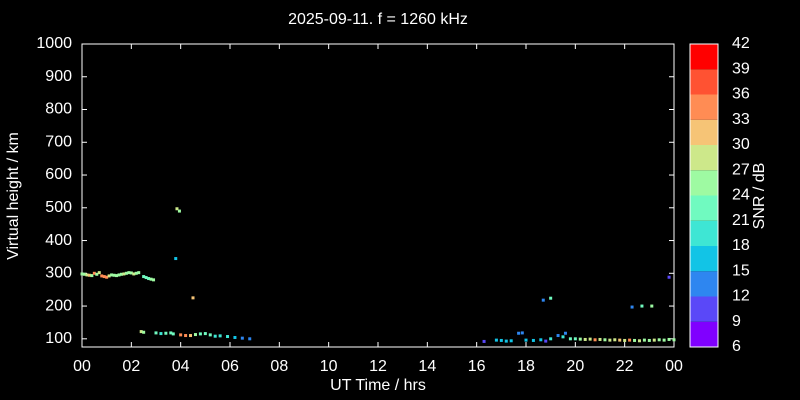 The width and height of the screenshot is (800, 400). I want to click on x-tick-label: 18, so click(526, 366).